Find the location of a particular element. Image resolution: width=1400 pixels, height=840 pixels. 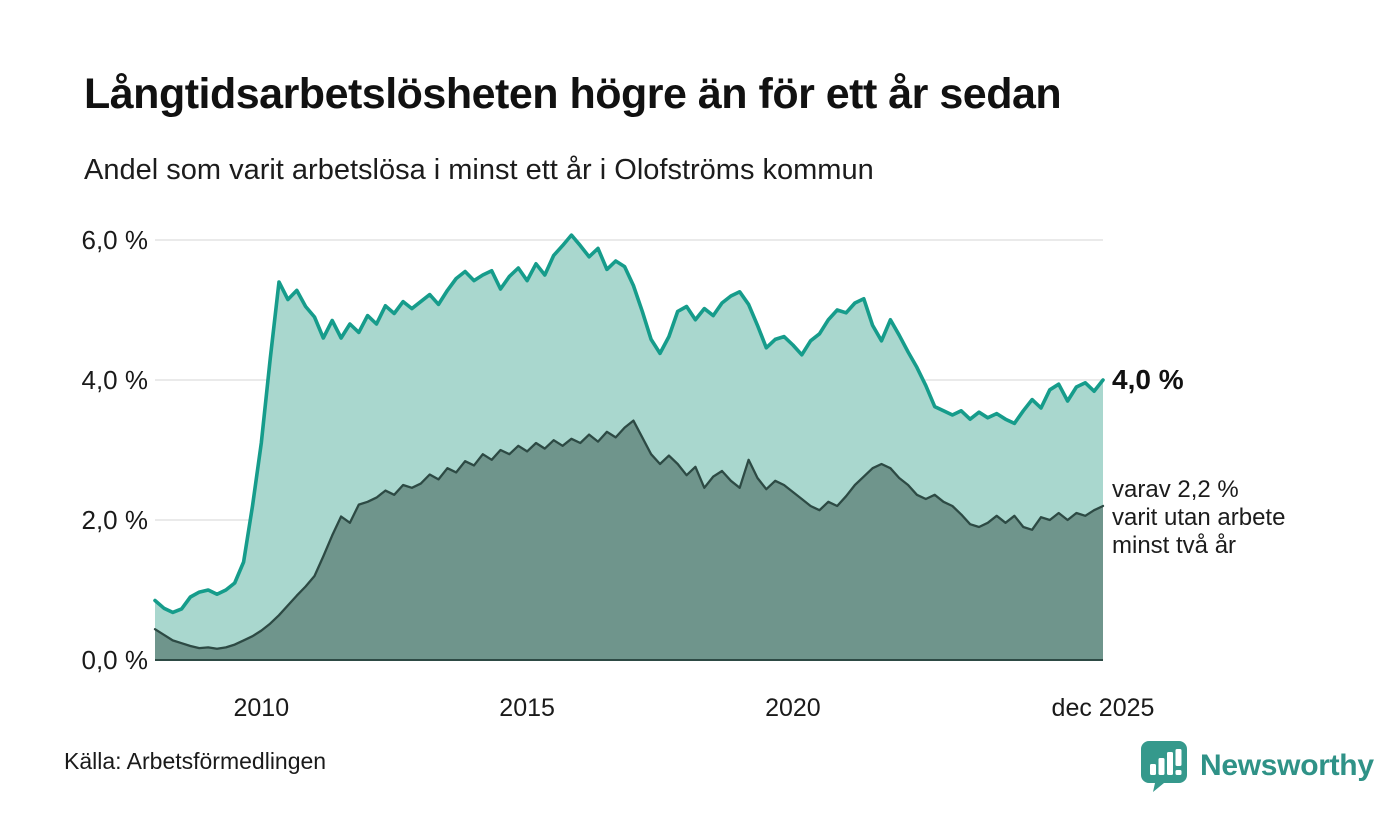

latest-value-label-line: varit utan arbete is located at coordinates (1199, 517).